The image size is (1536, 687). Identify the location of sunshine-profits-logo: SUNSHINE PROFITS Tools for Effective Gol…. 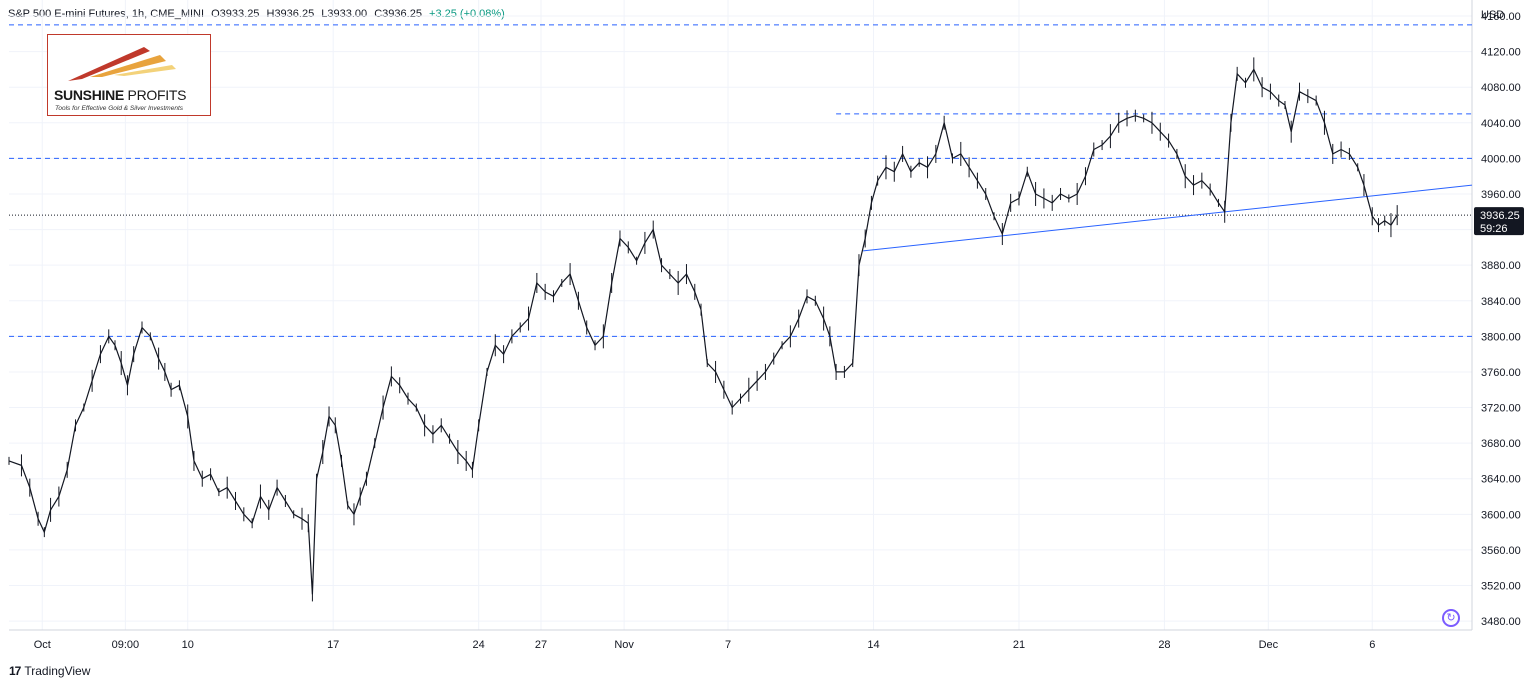
(129, 75).